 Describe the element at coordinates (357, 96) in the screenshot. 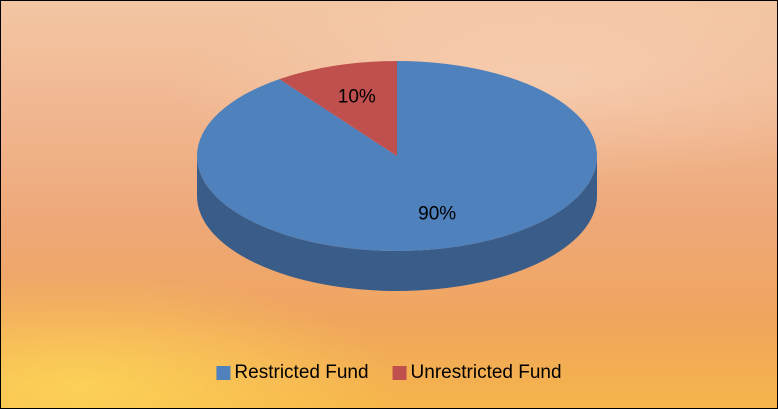

I see `data-label: 10%` at that location.